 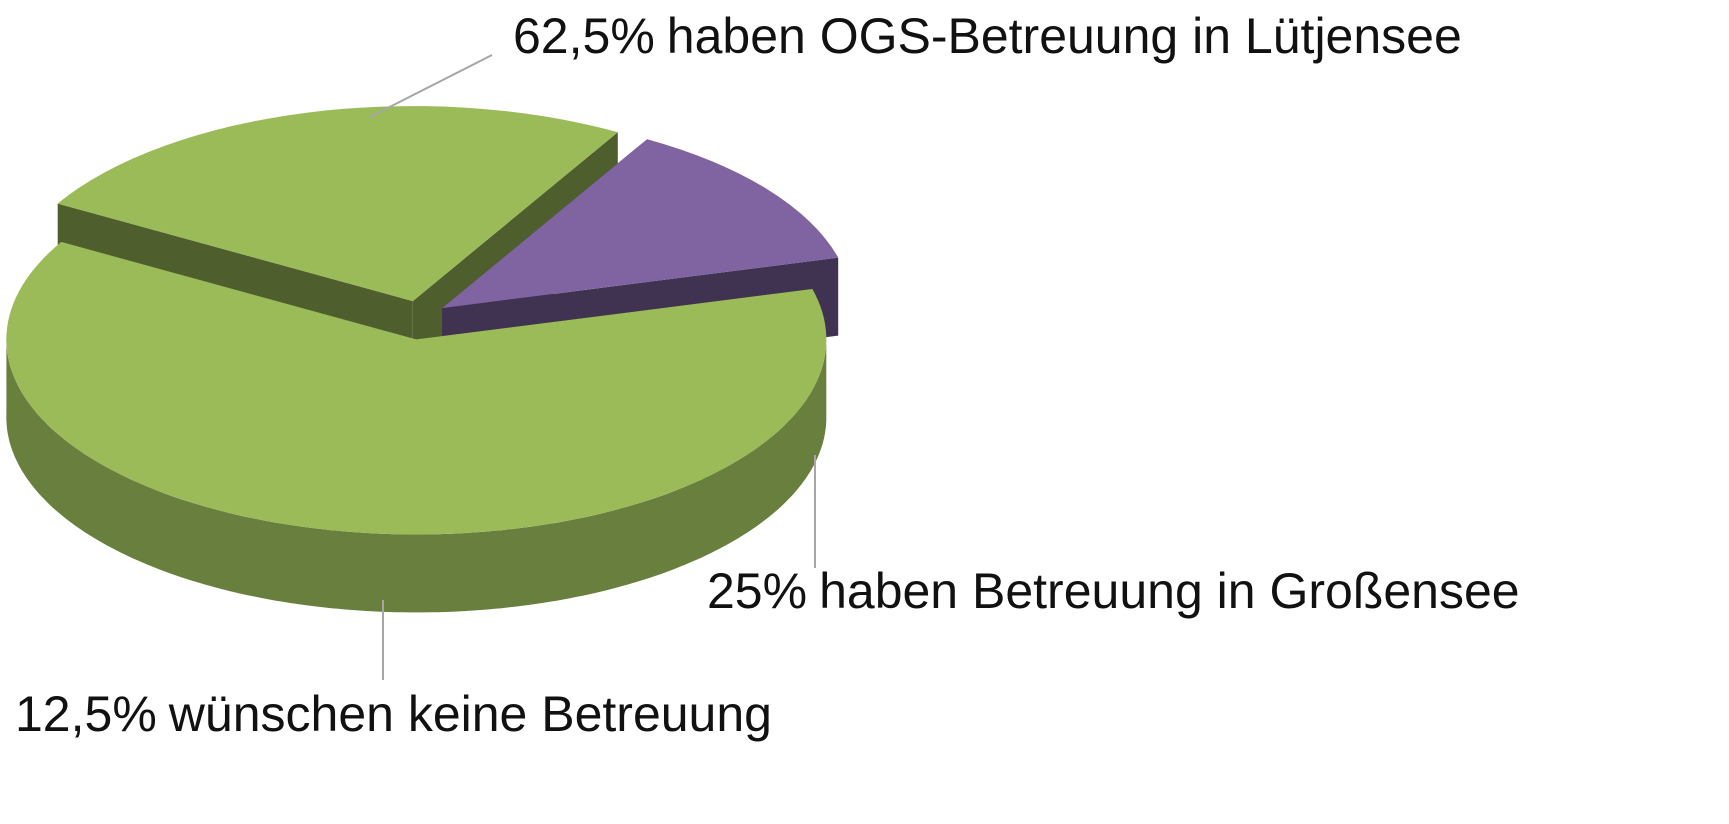 What do you see at coordinates (470, 714) in the screenshot?
I see `category-label: wünschen keine Betreuung` at bounding box center [470, 714].